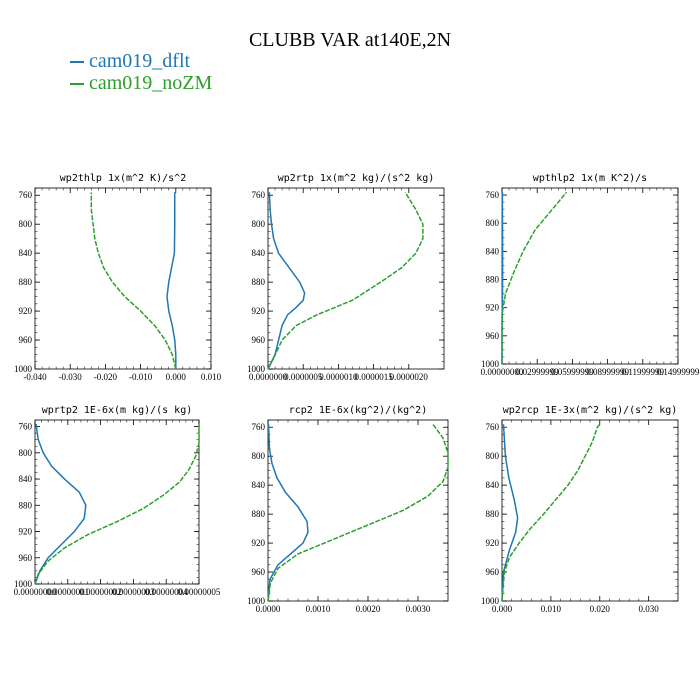 The image size is (700, 700). What do you see at coordinates (123, 178) in the screenshot?
I see `panel-title: wp2thlp 1x(m^2 K)/s^2` at bounding box center [123, 178].